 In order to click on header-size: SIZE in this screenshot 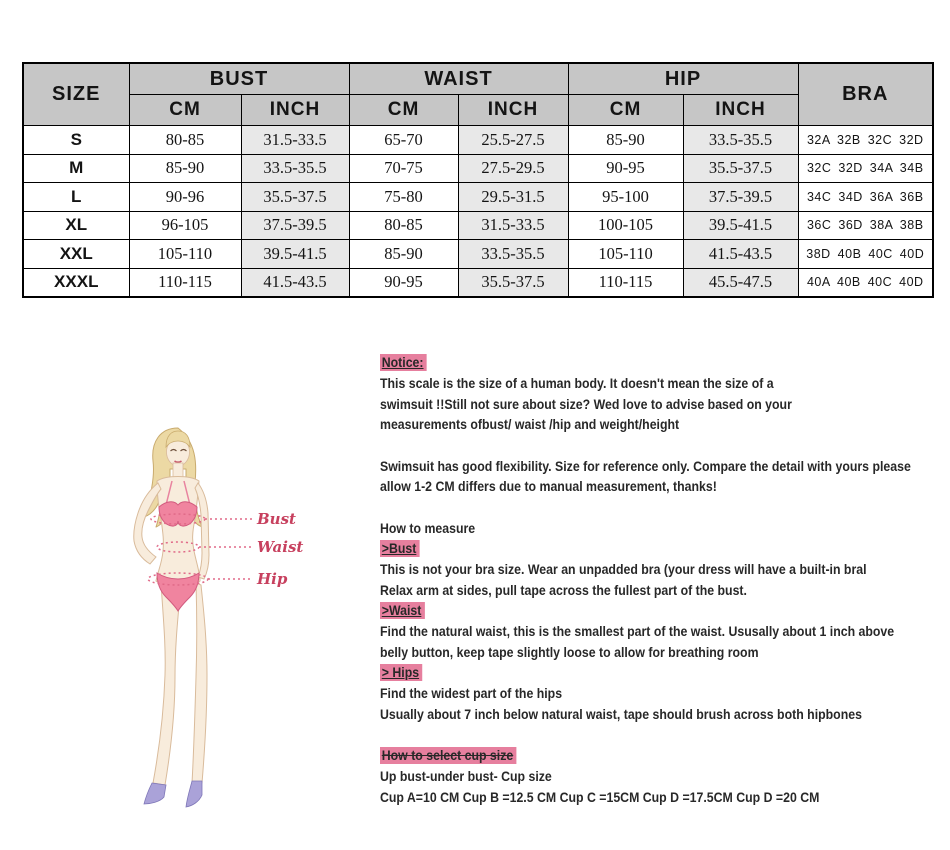, I will do `click(76, 94)`.